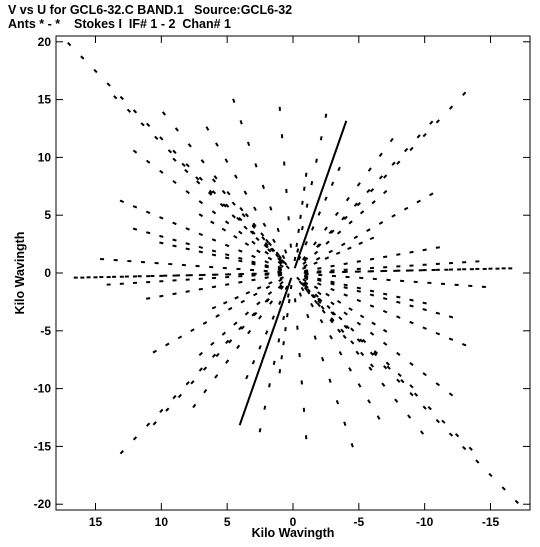 Image resolution: width=540 pixels, height=547 pixels. I want to click on x-tick-label: 10, so click(162, 522).